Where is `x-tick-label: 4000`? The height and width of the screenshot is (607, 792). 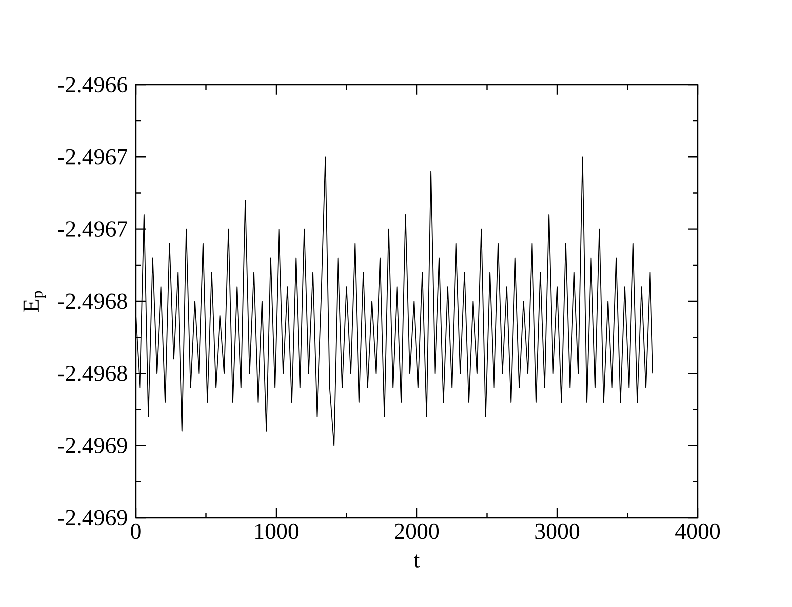
x-tick-label: 4000 is located at coordinates (698, 532).